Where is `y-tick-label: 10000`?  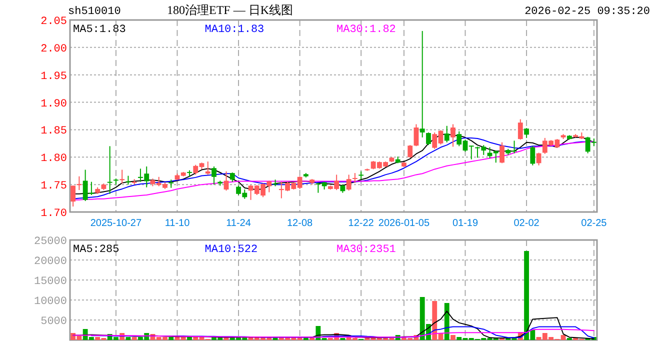 y-tick-label: 10000 is located at coordinates (50, 302).